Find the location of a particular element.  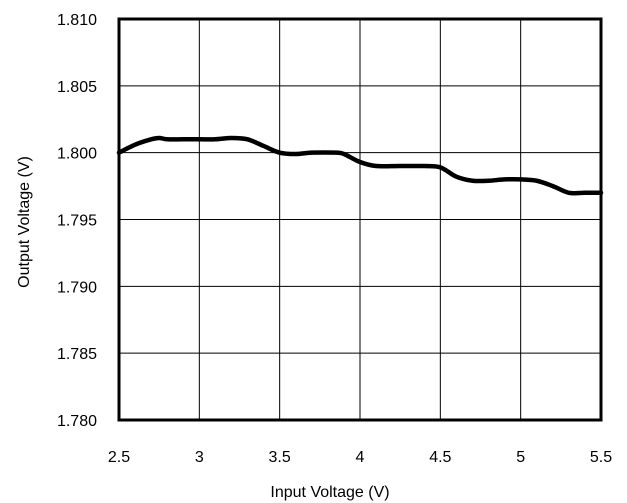

x-axis-title: Input Voltage (V) is located at coordinates (329, 492).